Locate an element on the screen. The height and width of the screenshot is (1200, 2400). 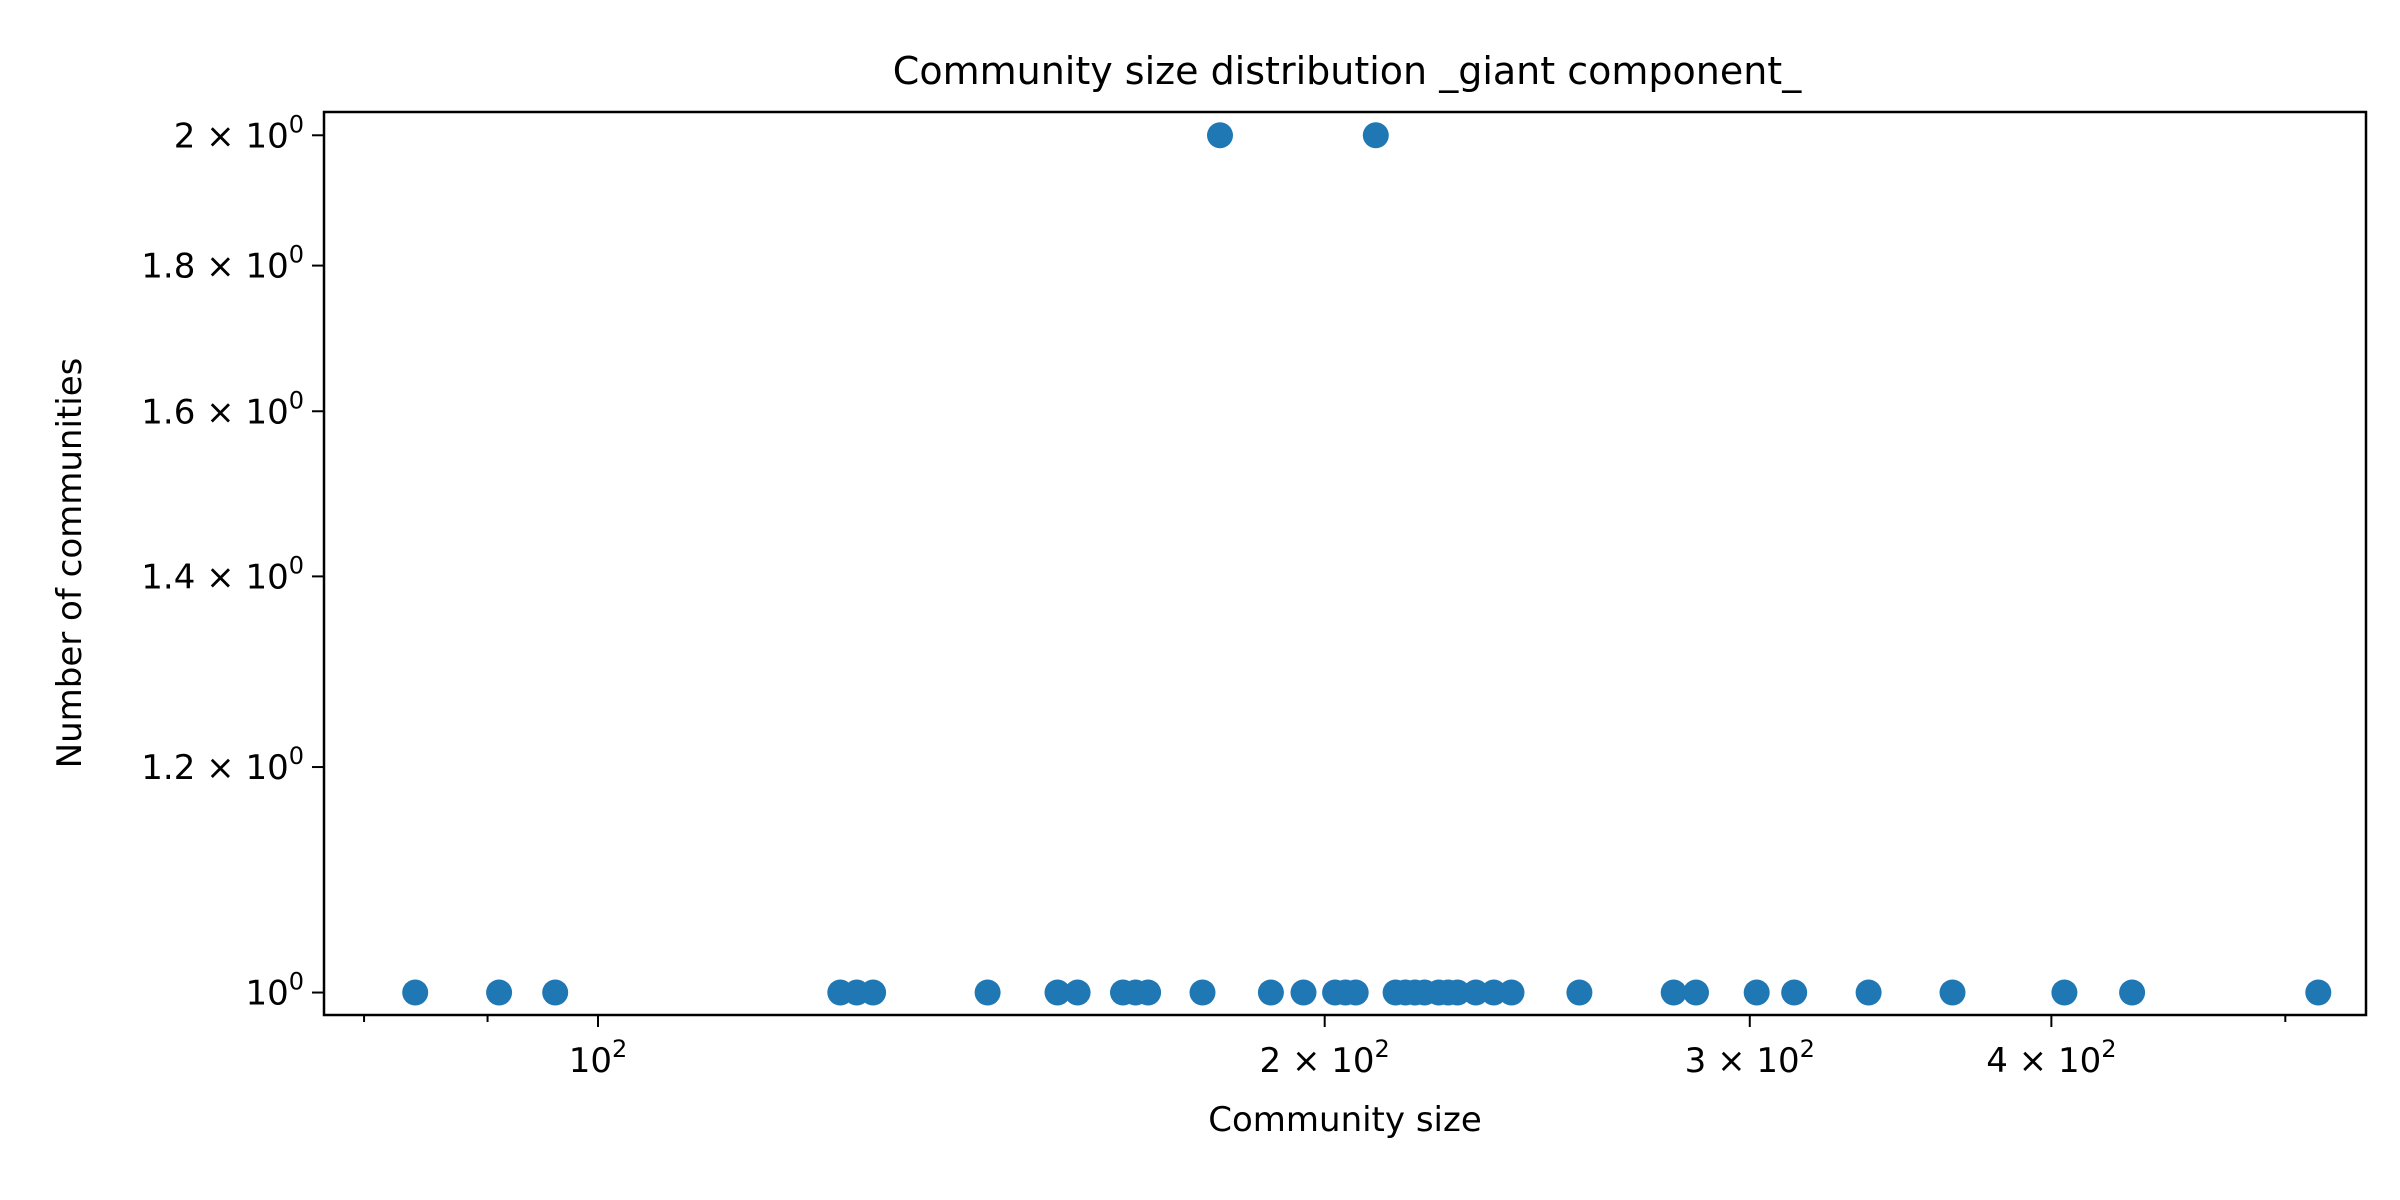
y-tick-label: 1.4 × 100 is located at coordinates (222, 574).